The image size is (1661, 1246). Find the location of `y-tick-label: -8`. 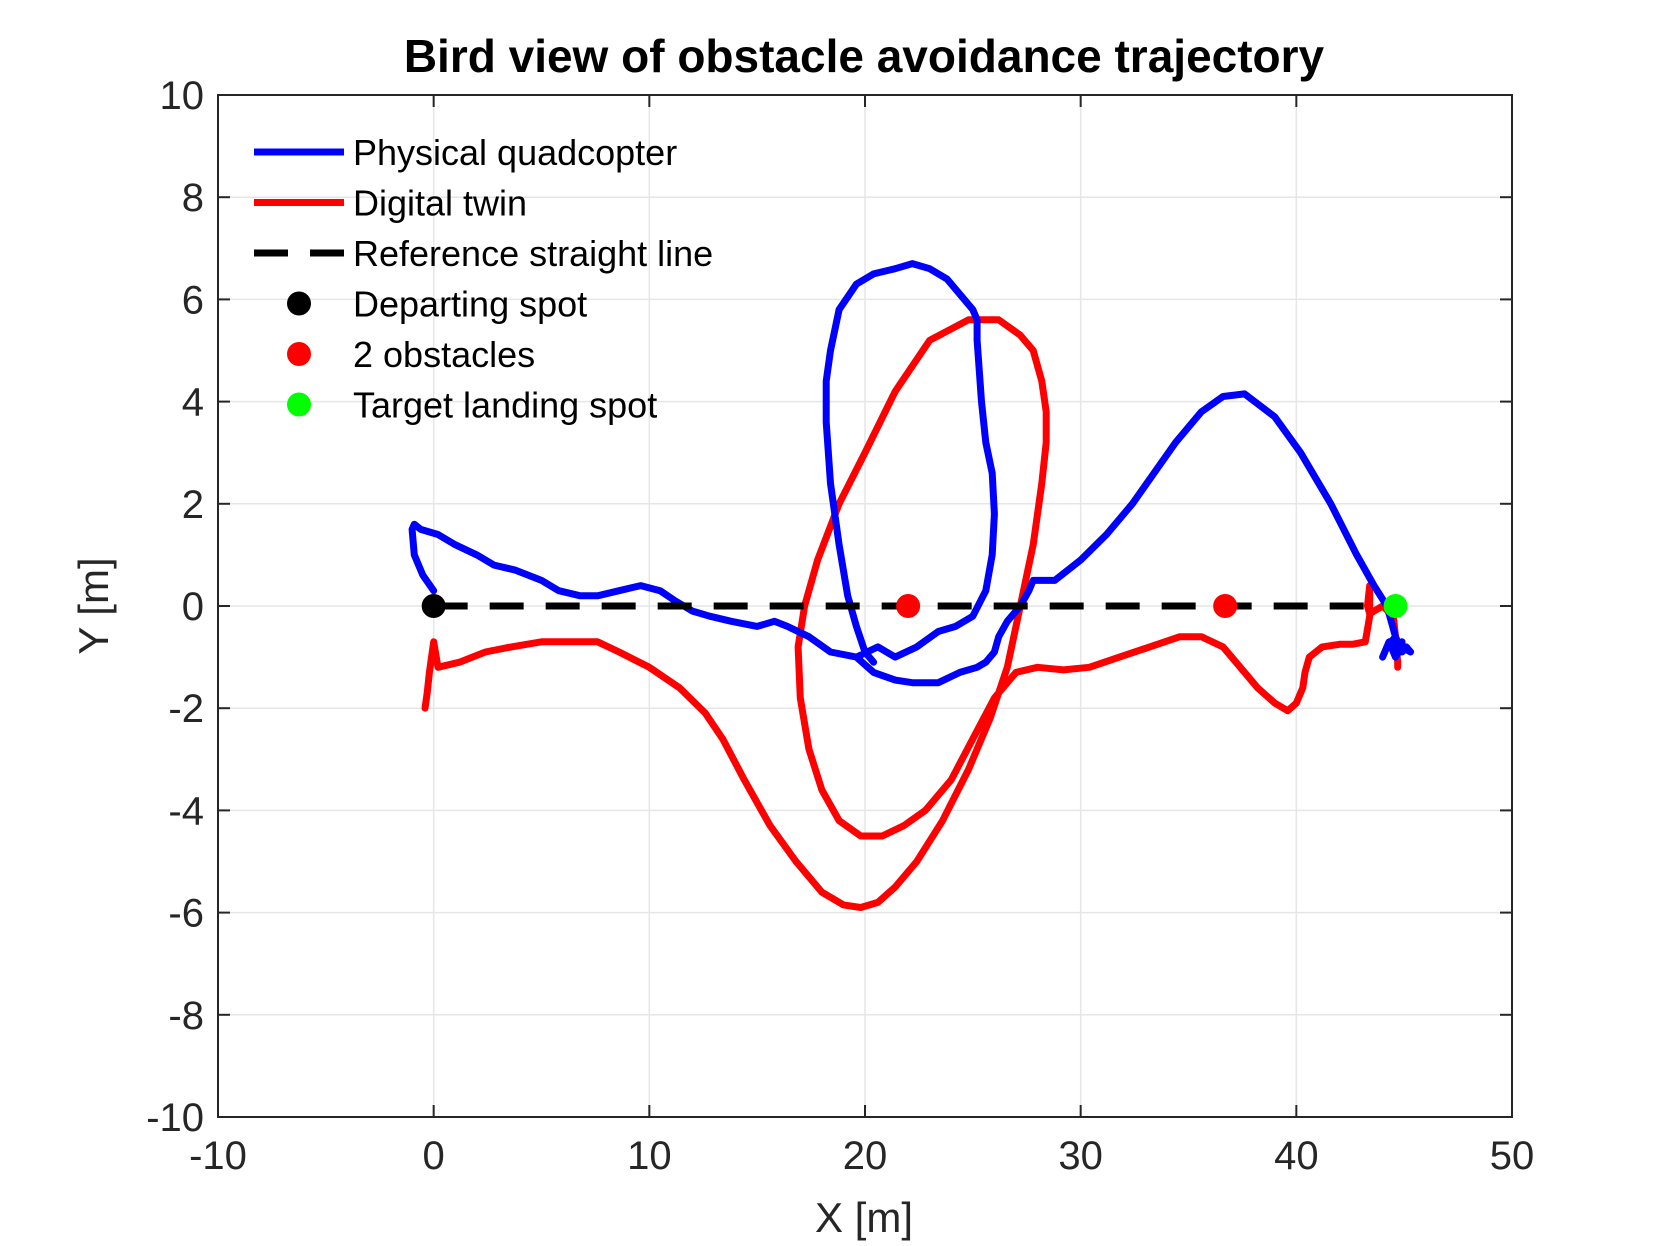

y-tick-label: -8 is located at coordinates (186, 1016).